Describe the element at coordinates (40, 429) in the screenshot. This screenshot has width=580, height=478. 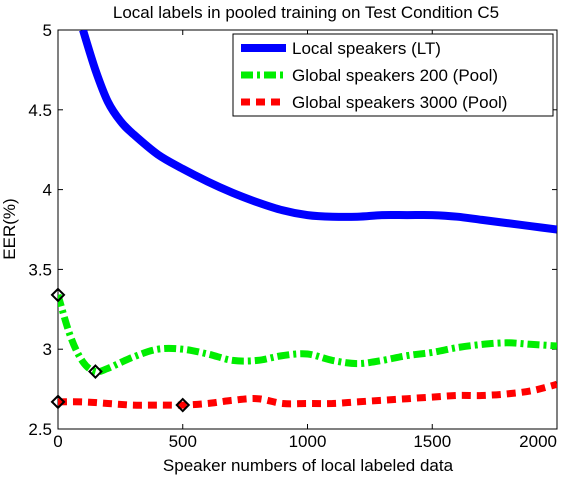
I see `y-tick-label: 2.5` at that location.